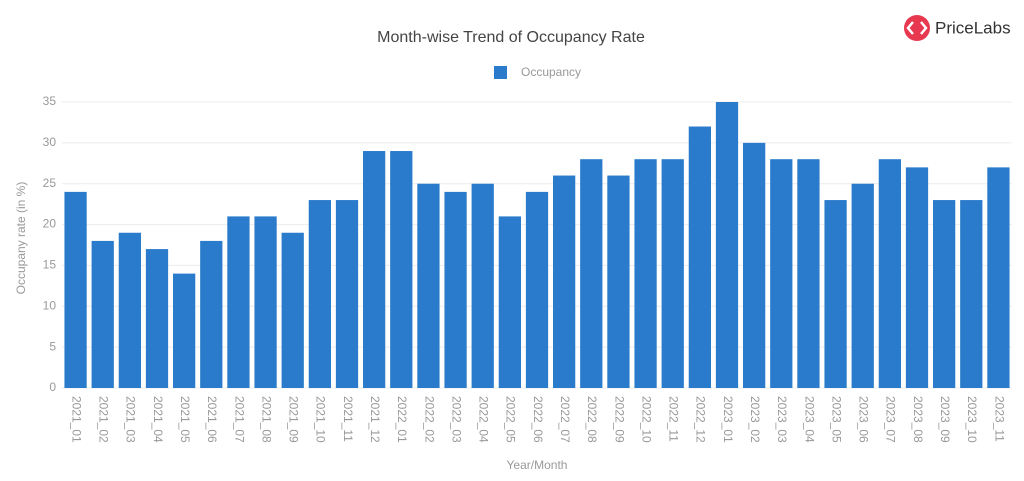 Image resolution: width=1024 pixels, height=481 pixels. What do you see at coordinates (701, 419) in the screenshot?
I see `x-tick-label: 2022_12` at bounding box center [701, 419].